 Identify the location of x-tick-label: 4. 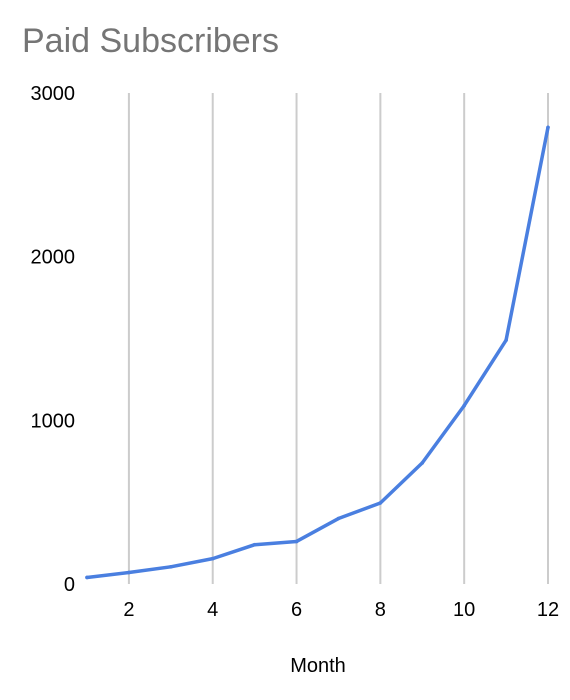
(212, 610).